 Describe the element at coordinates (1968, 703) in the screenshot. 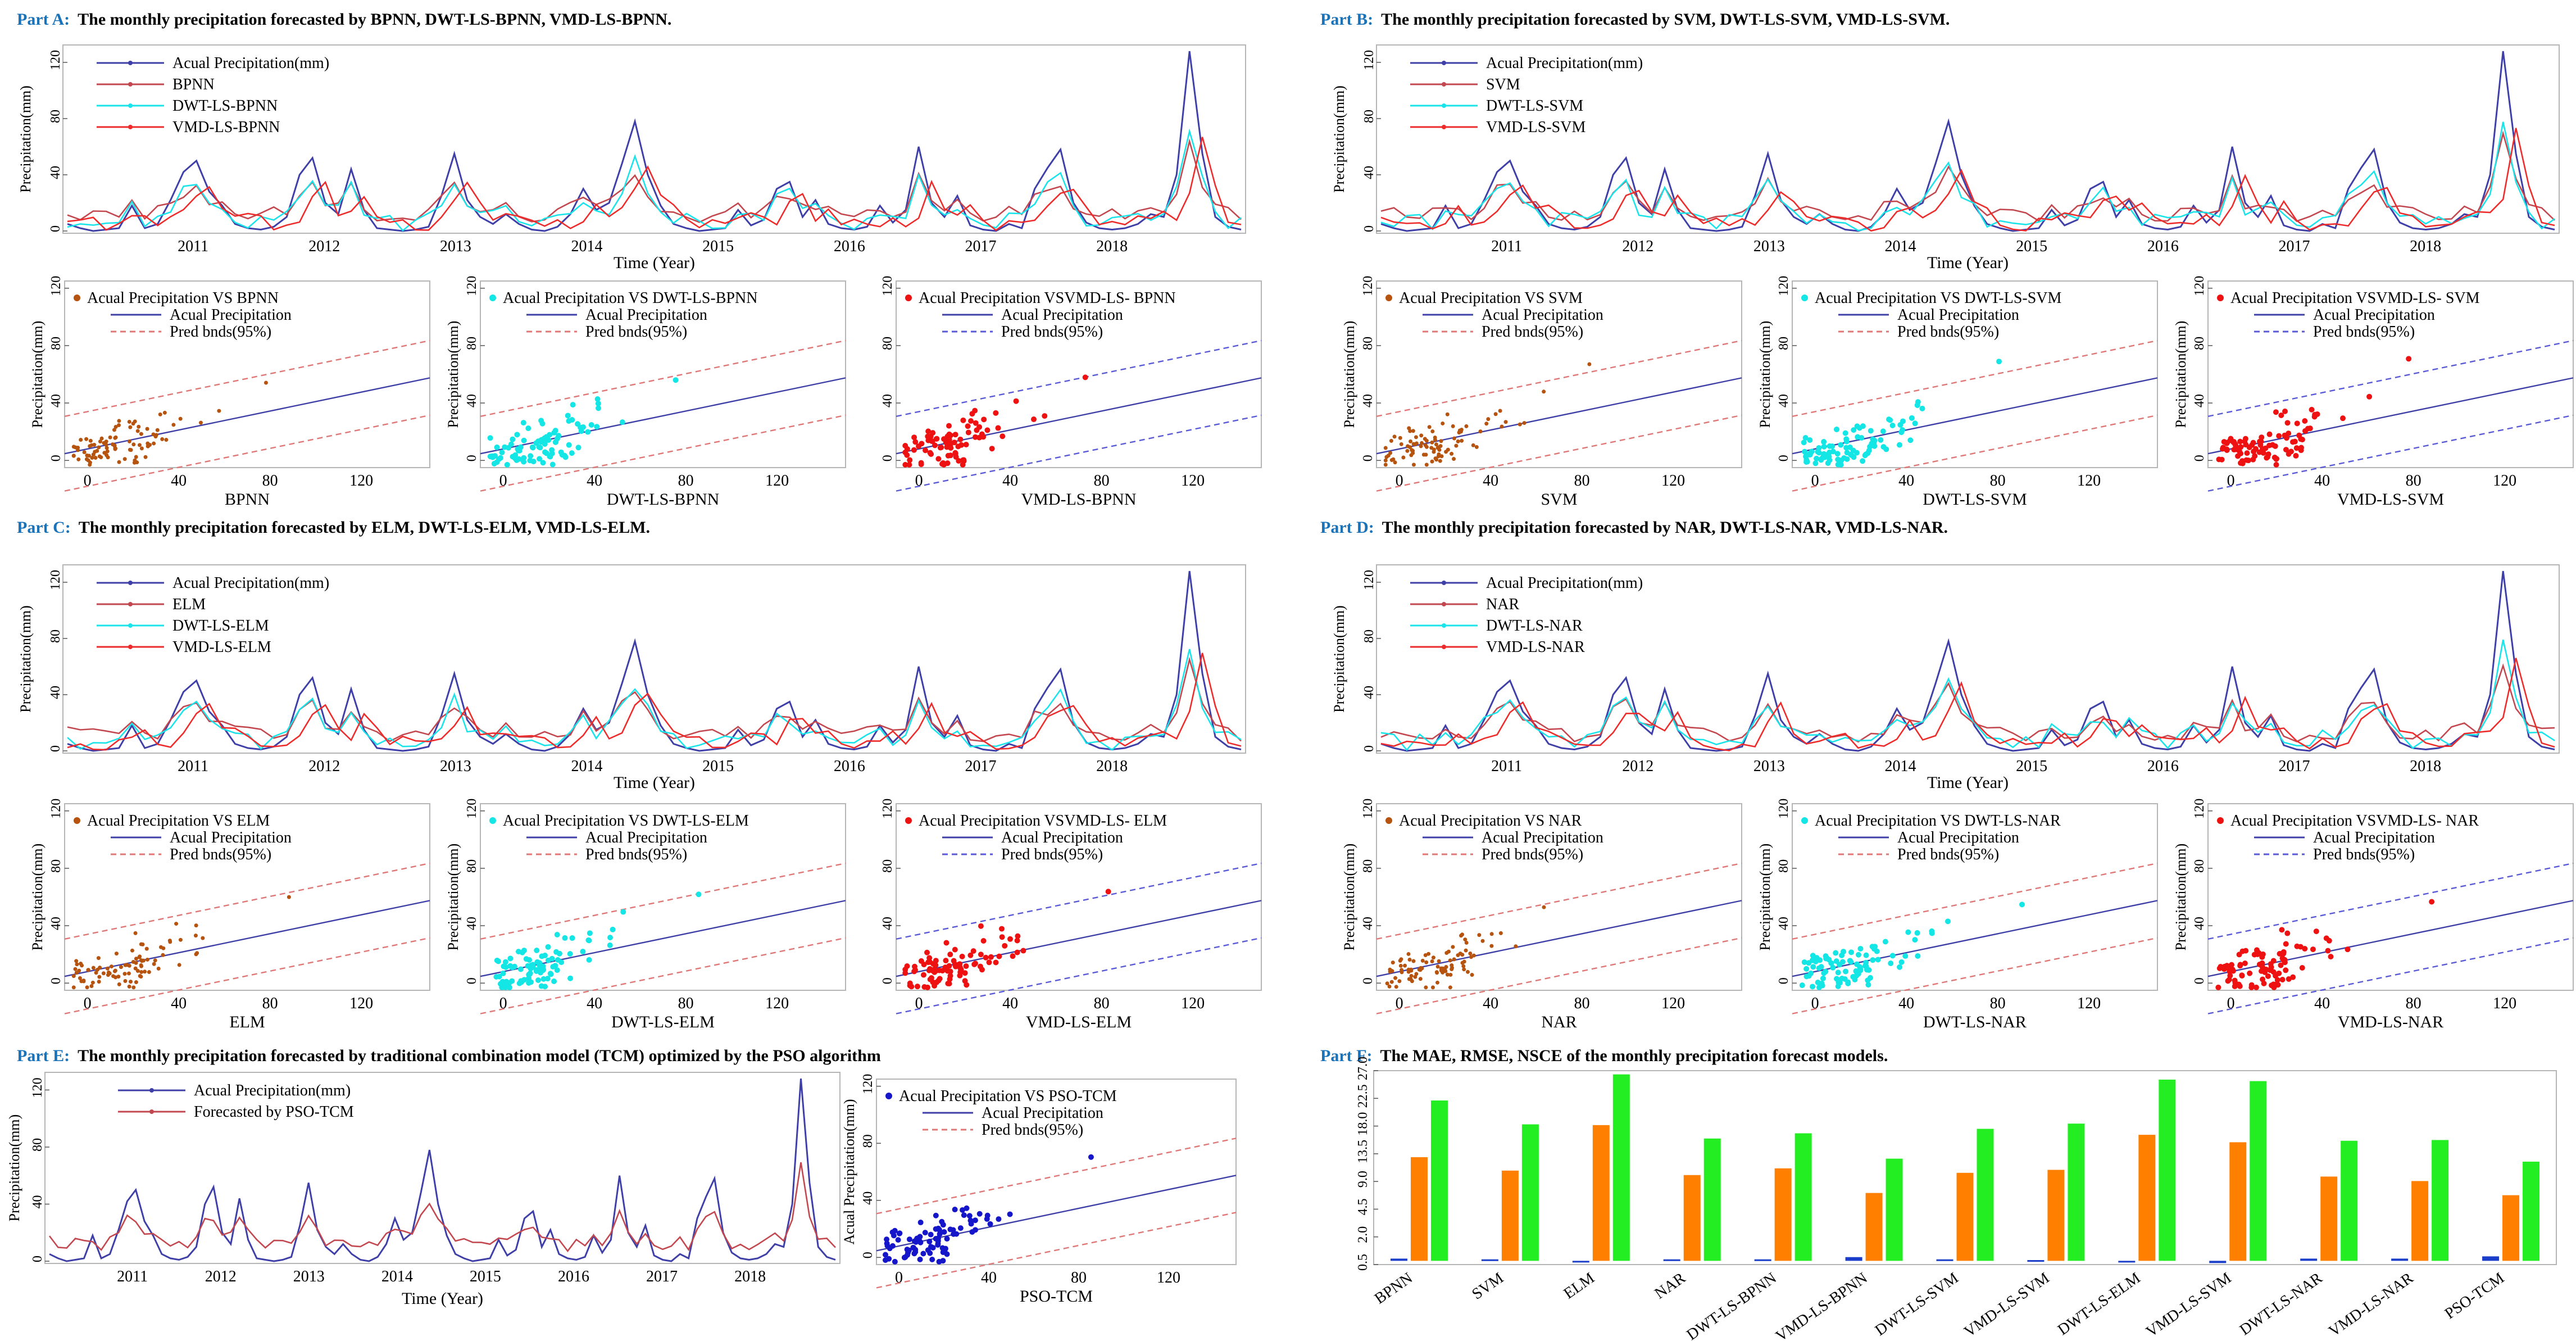

I see `series-line-model` at that location.